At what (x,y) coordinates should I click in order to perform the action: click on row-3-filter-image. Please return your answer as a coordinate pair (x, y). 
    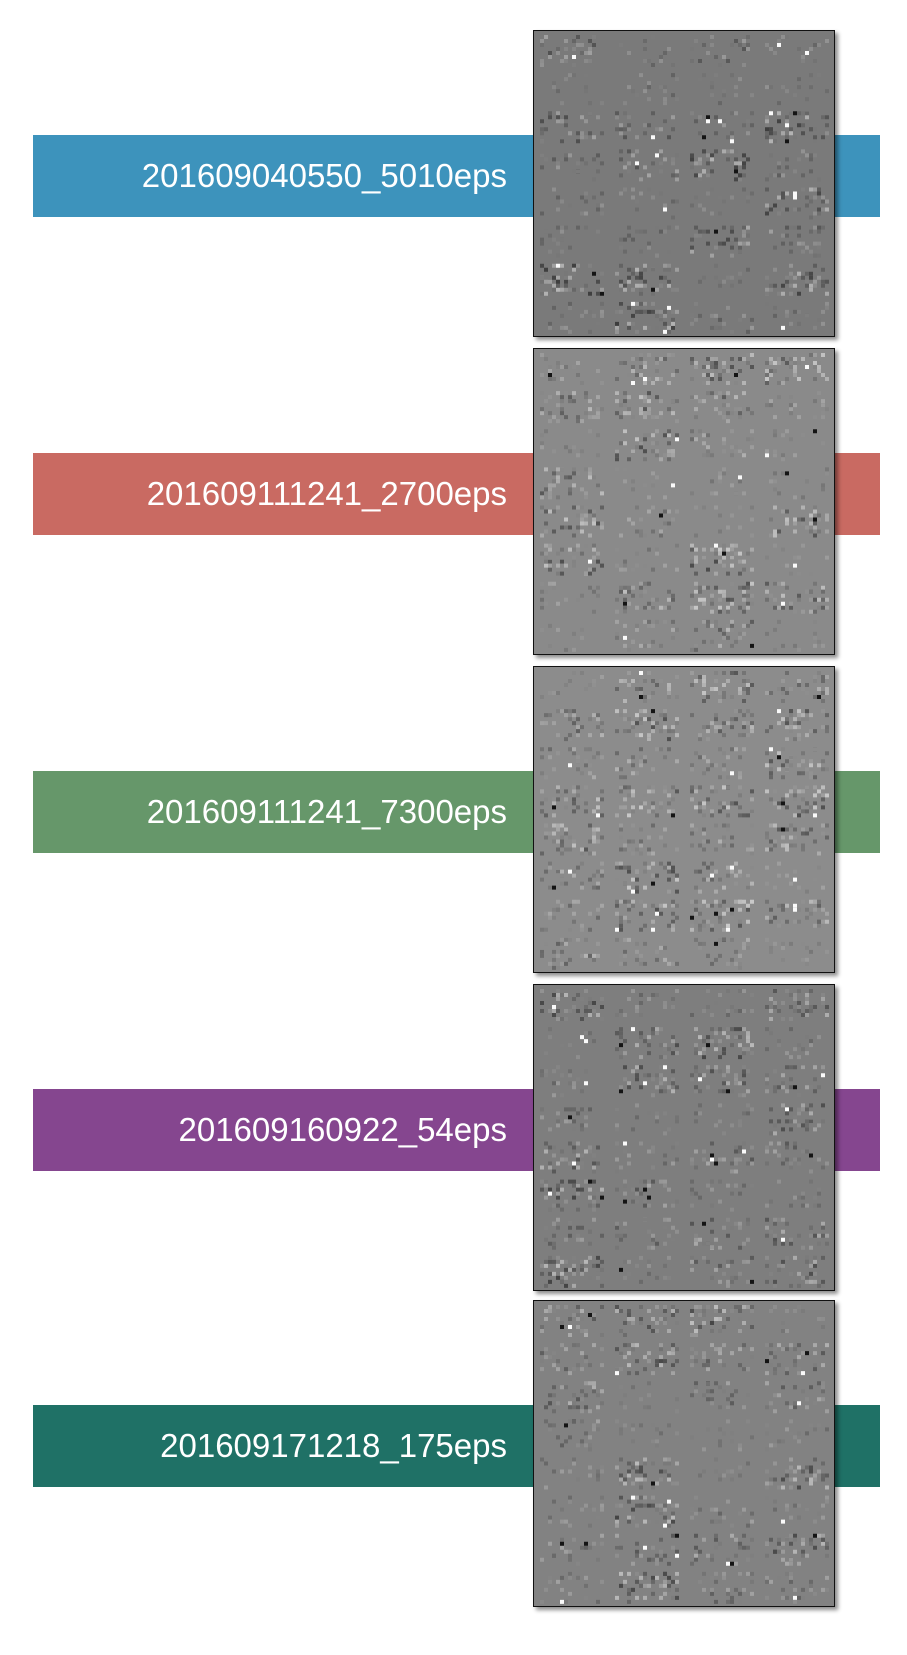
    Looking at the image, I should click on (684, 819).